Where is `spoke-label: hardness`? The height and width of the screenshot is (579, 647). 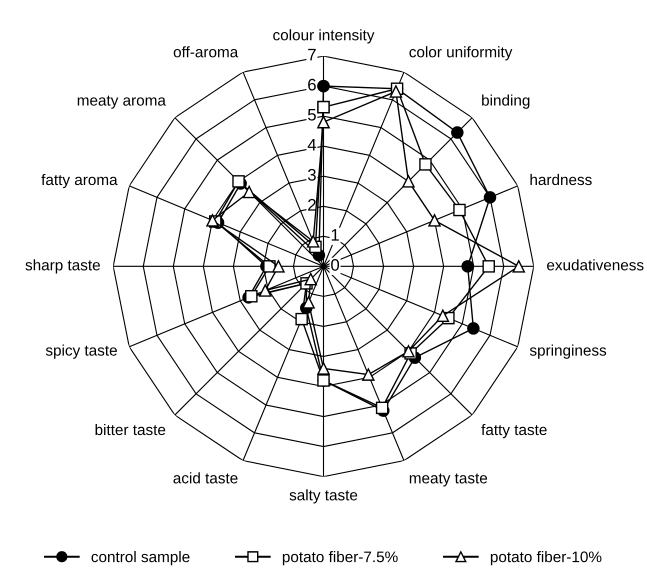
spoke-label: hardness is located at coordinates (561, 180).